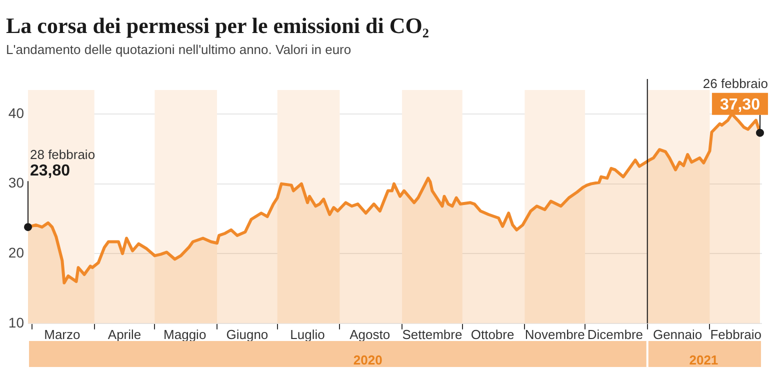  I want to click on y-tick-label: 30, so click(16, 182).